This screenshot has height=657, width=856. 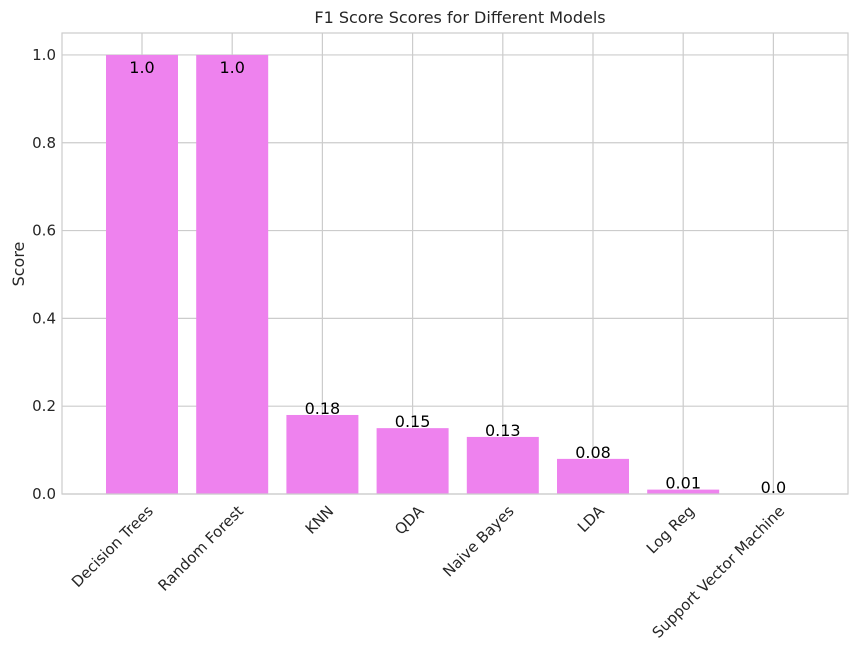 What do you see at coordinates (670, 529) in the screenshot?
I see `x-tick-label: Log Reg` at bounding box center [670, 529].